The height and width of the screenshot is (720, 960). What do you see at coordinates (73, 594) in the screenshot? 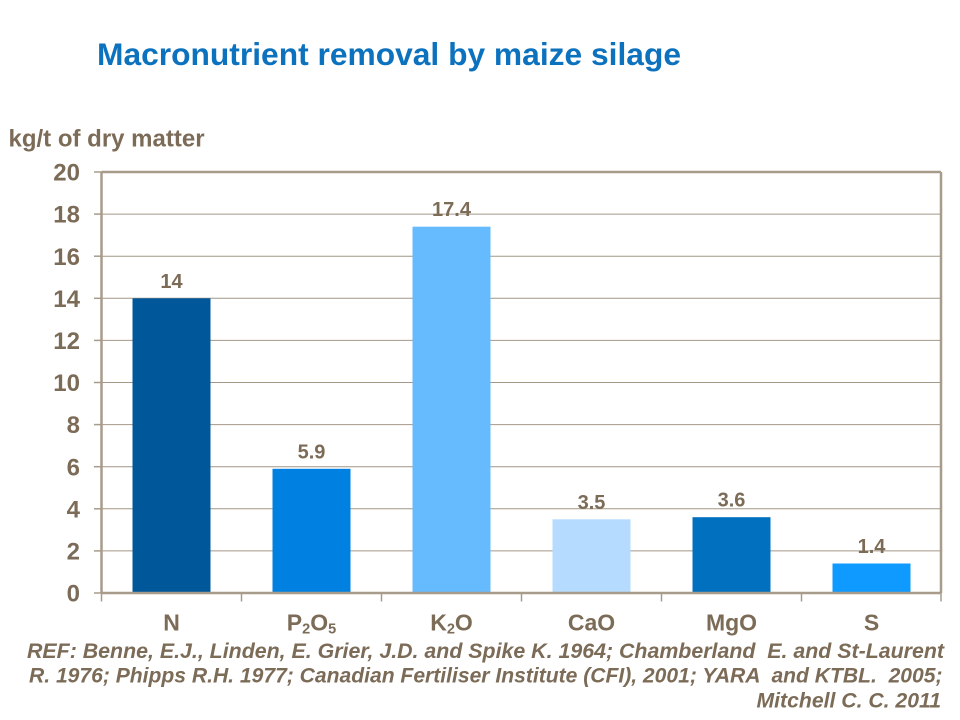
I see `svg-text: 0` at bounding box center [73, 594].